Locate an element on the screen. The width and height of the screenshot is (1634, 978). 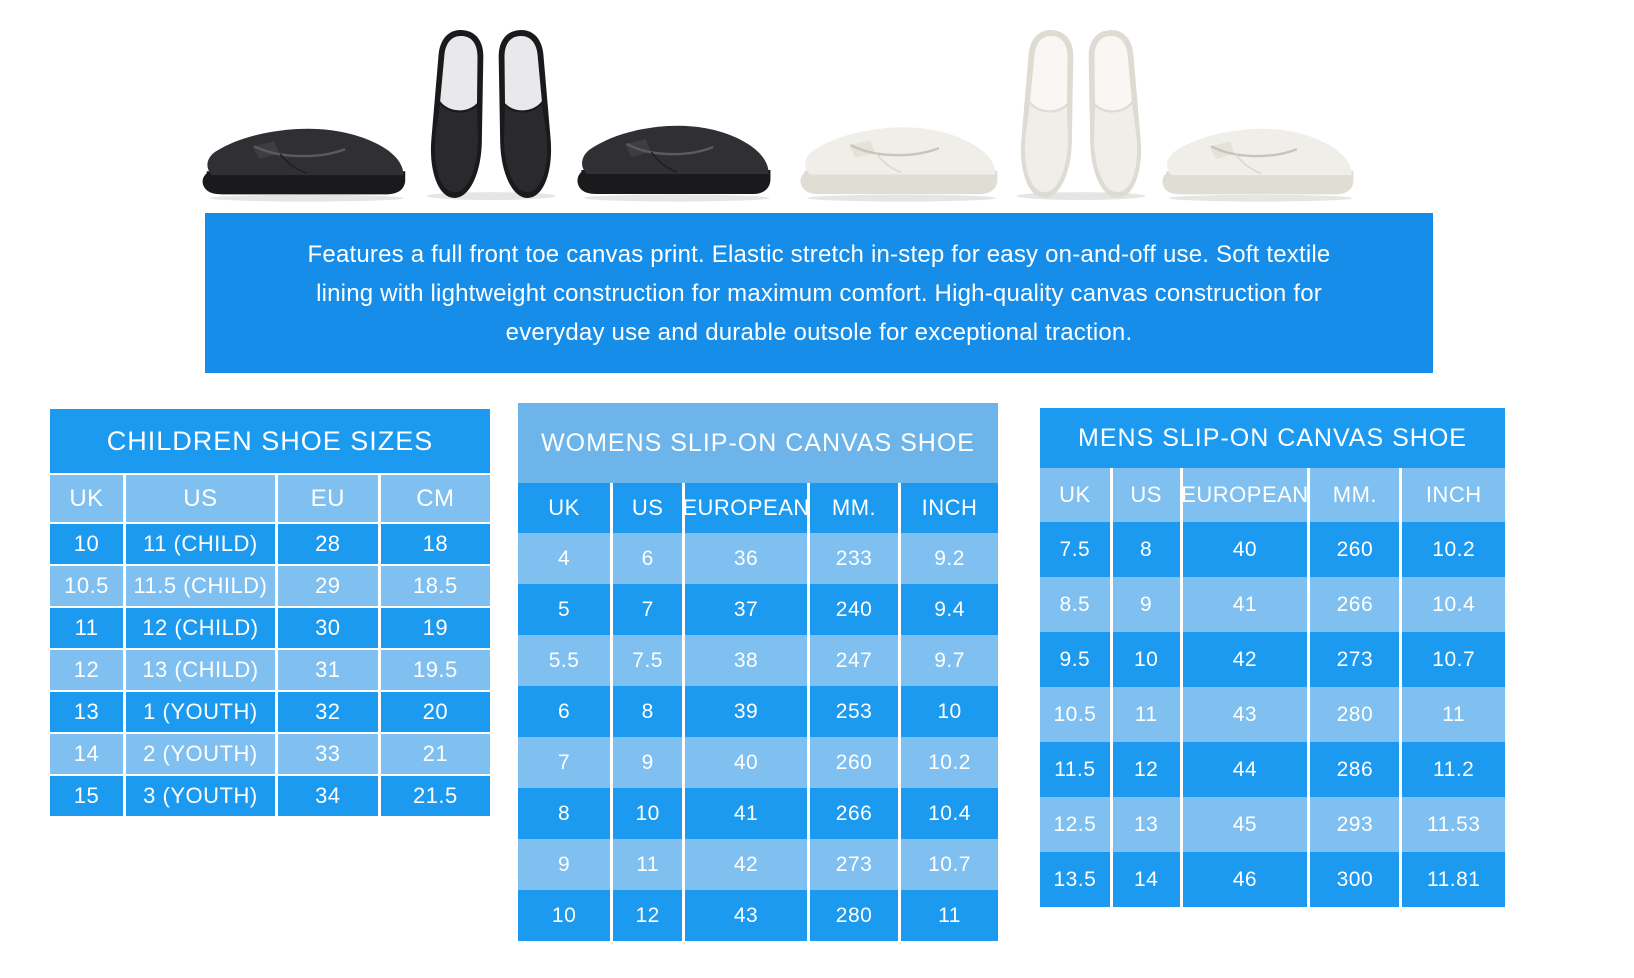
table-row: 7 9 40 260 10.2 is located at coordinates (758, 762).